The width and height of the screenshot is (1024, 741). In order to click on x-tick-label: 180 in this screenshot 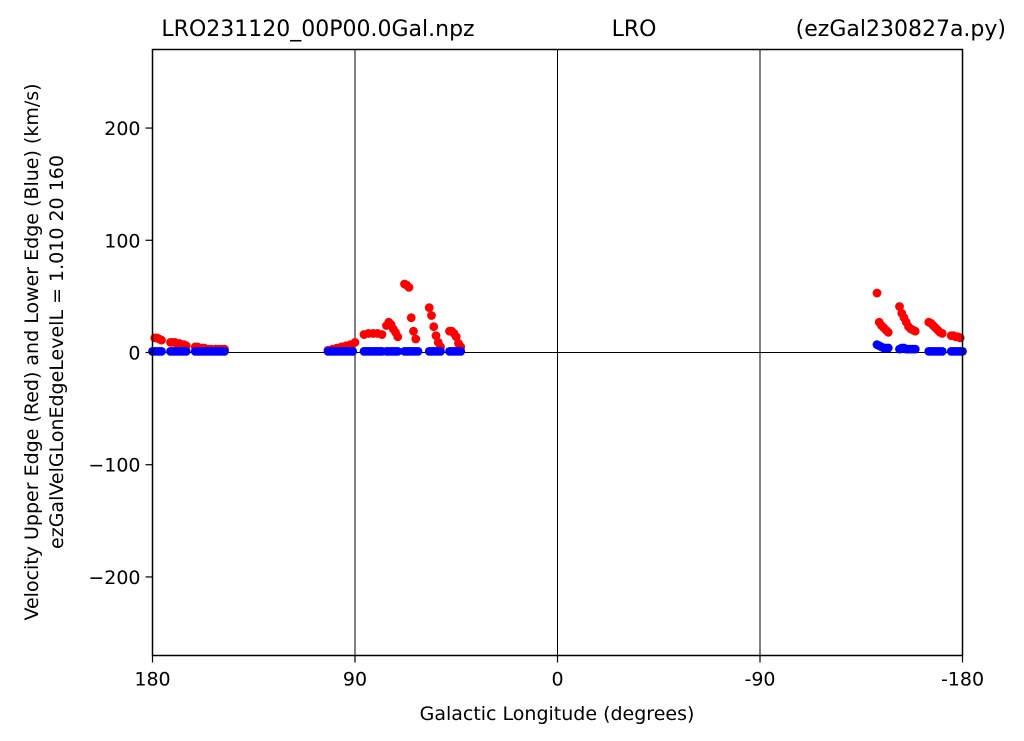, I will do `click(152, 680)`.